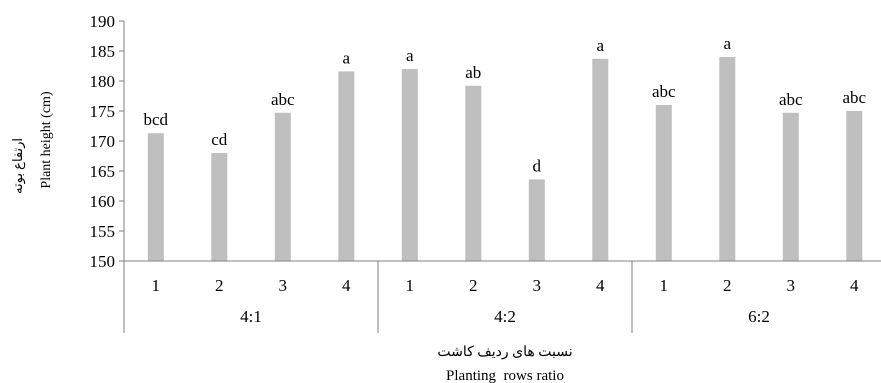 The image size is (881, 383). Describe the element at coordinates (103, 81) in the screenshot. I see `y-tick-label: 180` at that location.